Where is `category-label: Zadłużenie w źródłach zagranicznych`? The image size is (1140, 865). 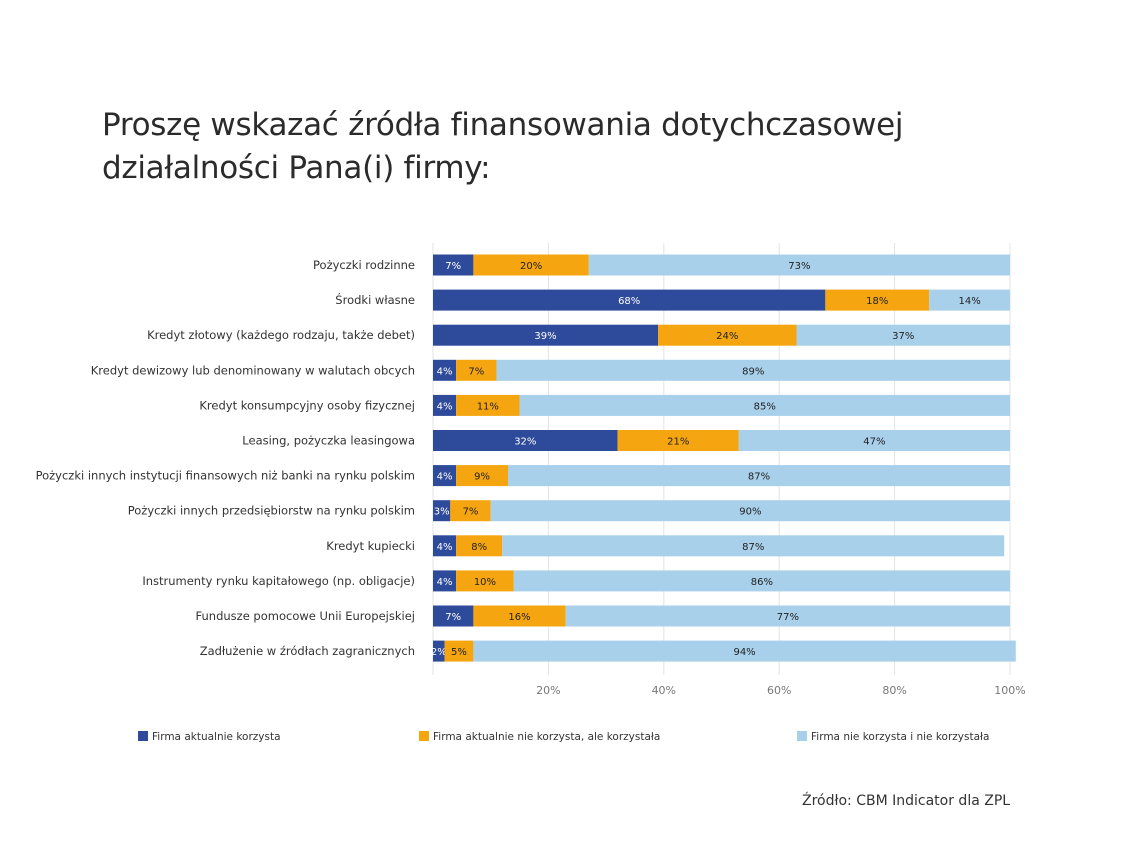
category-label: Zadłużenie w źródłach zagranicznych is located at coordinates (307, 651).